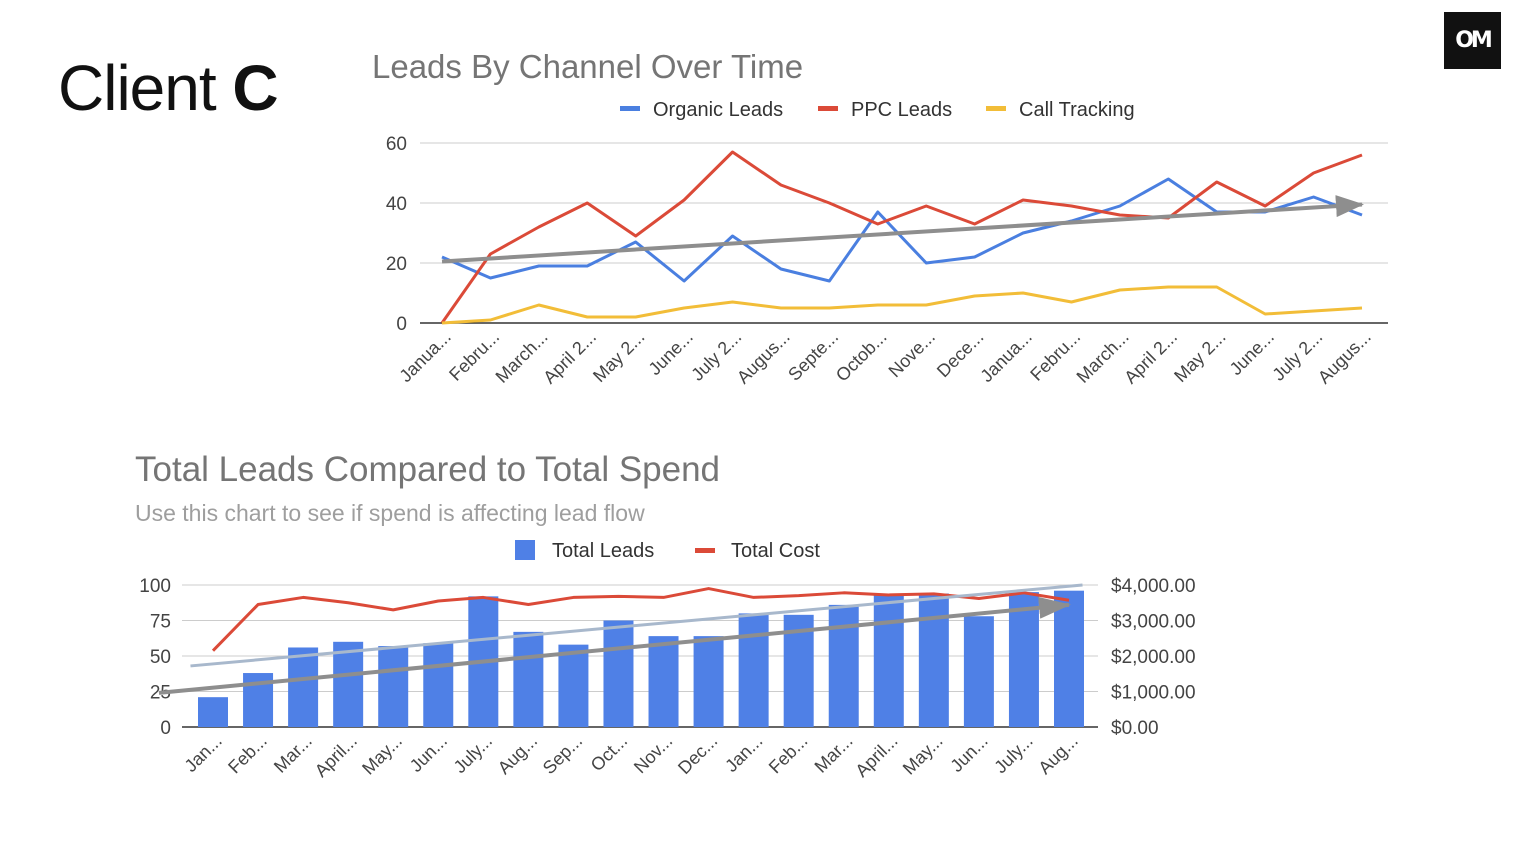 This screenshot has width=1532, height=854. What do you see at coordinates (1153, 586) in the screenshot?
I see `c2-y2tick-label: $4,000.00` at bounding box center [1153, 586].